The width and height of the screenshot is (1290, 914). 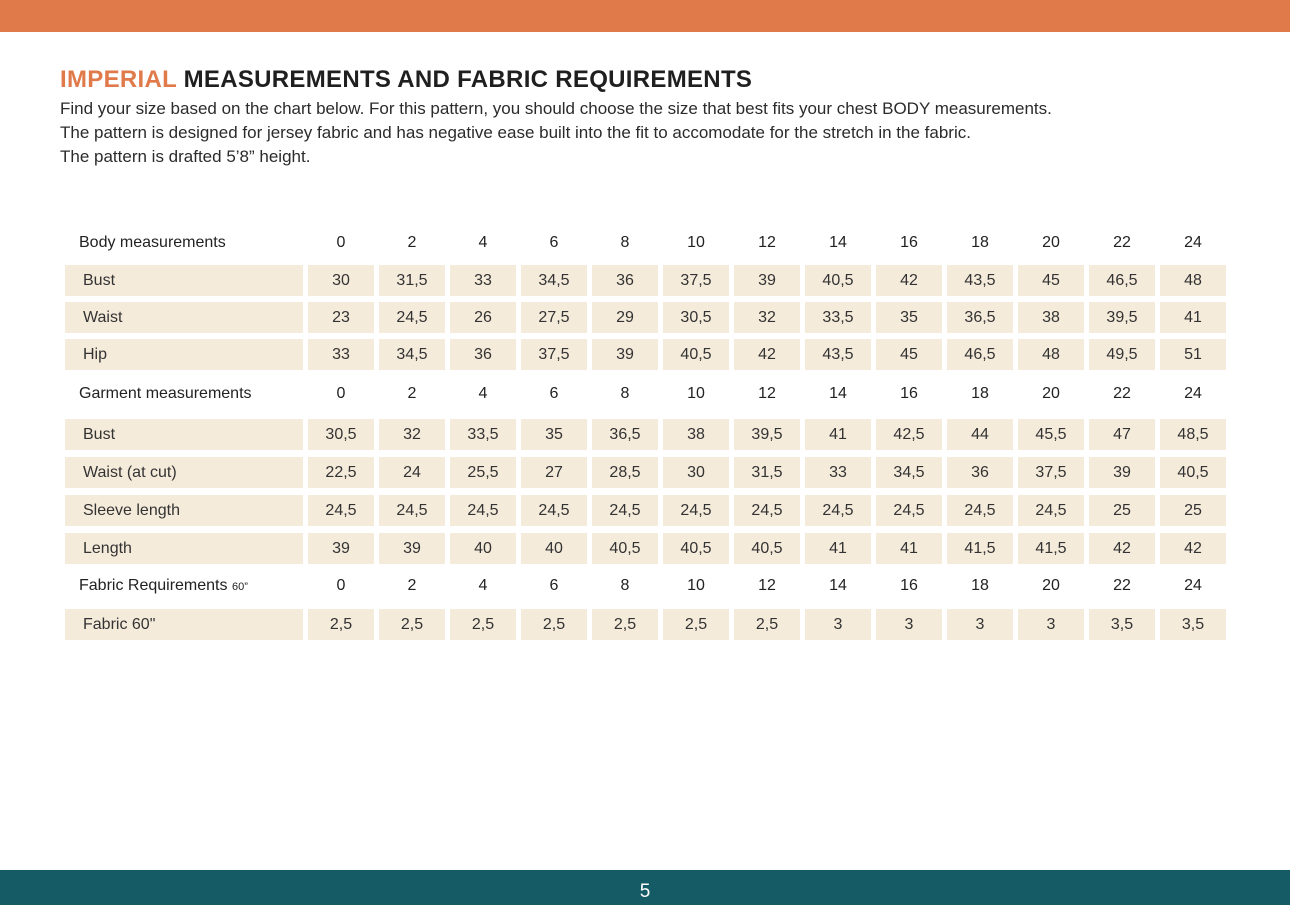 What do you see at coordinates (412, 472) in the screenshot?
I see `table-cell: 24` at bounding box center [412, 472].